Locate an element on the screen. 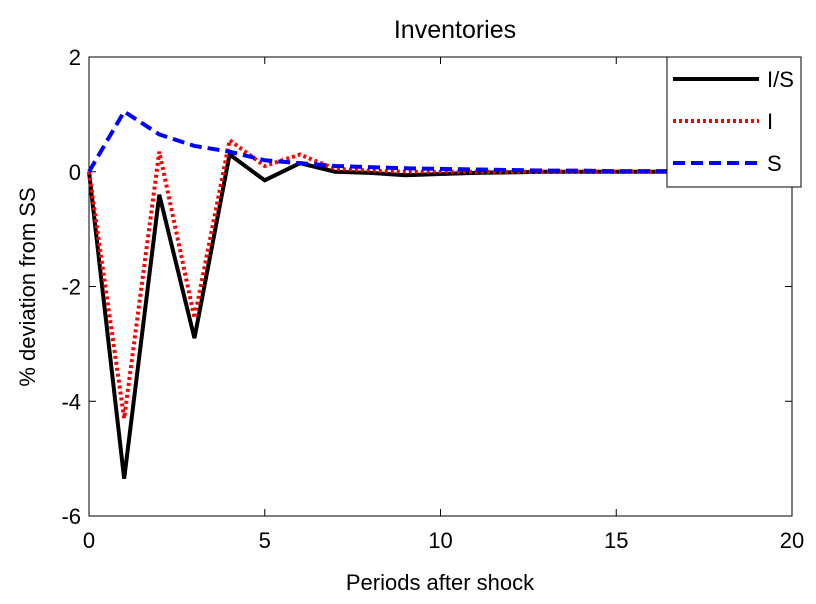  y-tick-label: 2 is located at coordinates (75, 57).